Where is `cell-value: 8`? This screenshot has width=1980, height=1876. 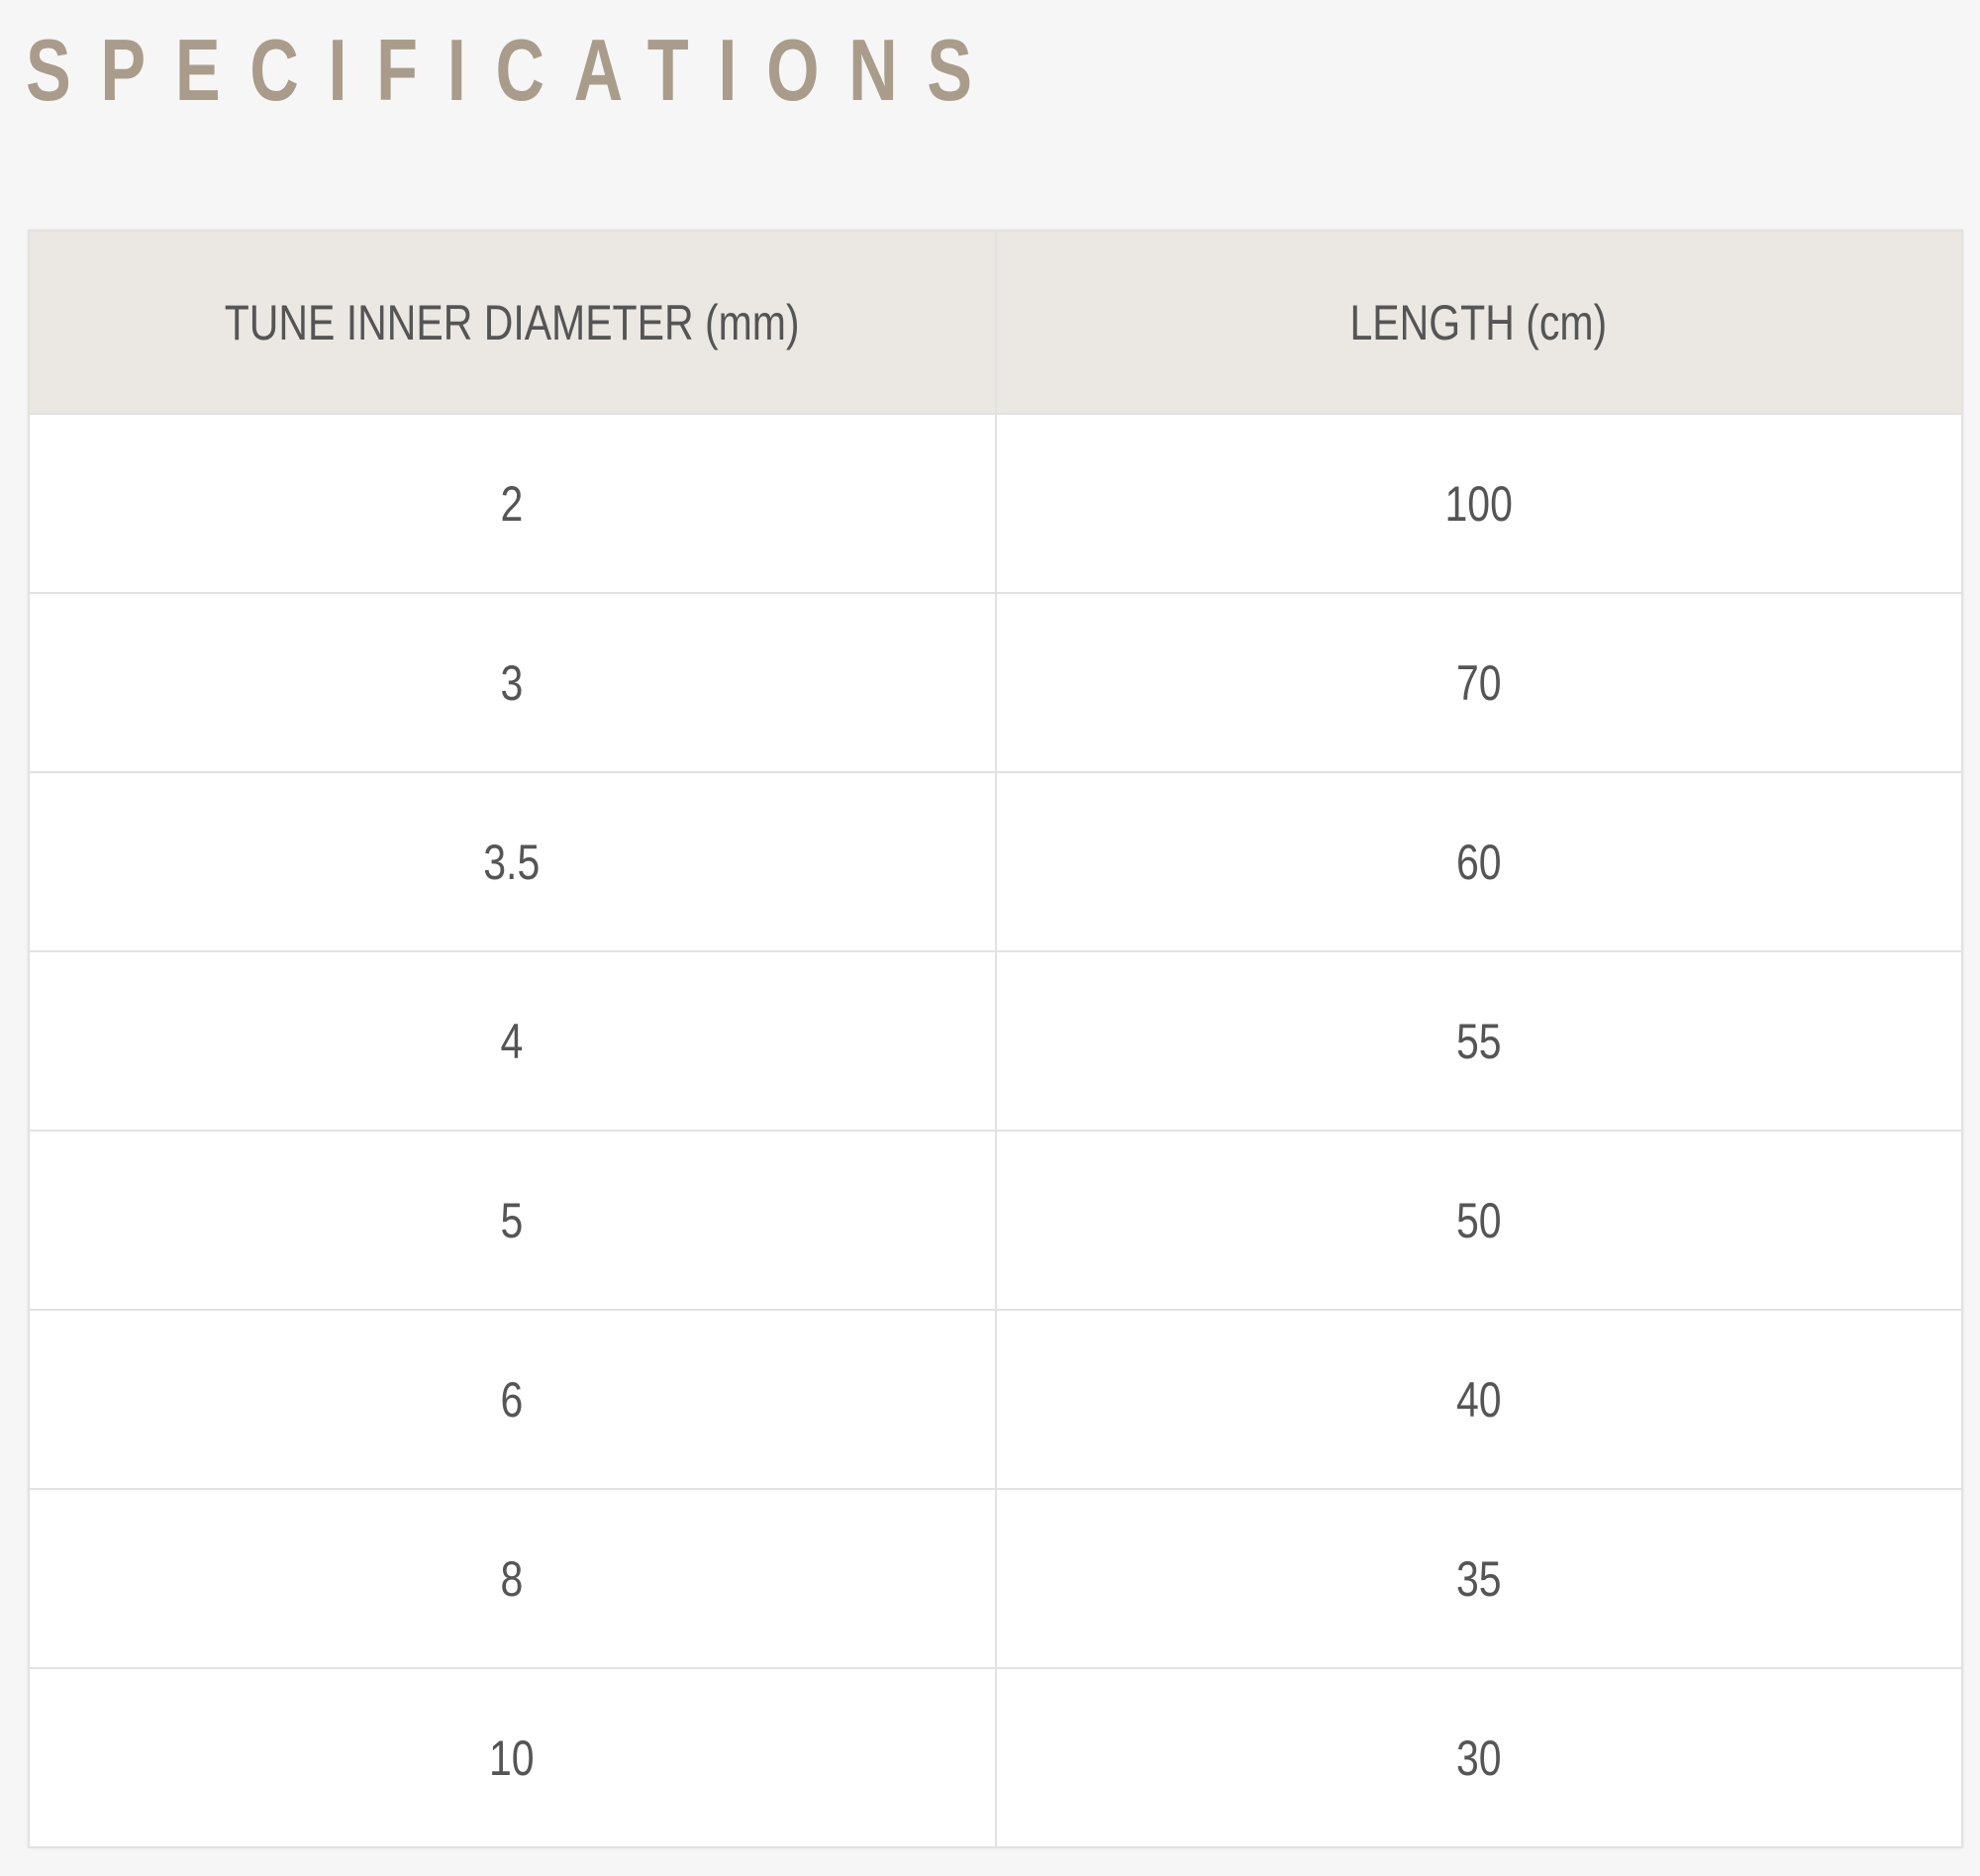
cell-value: 8 is located at coordinates (512, 1578).